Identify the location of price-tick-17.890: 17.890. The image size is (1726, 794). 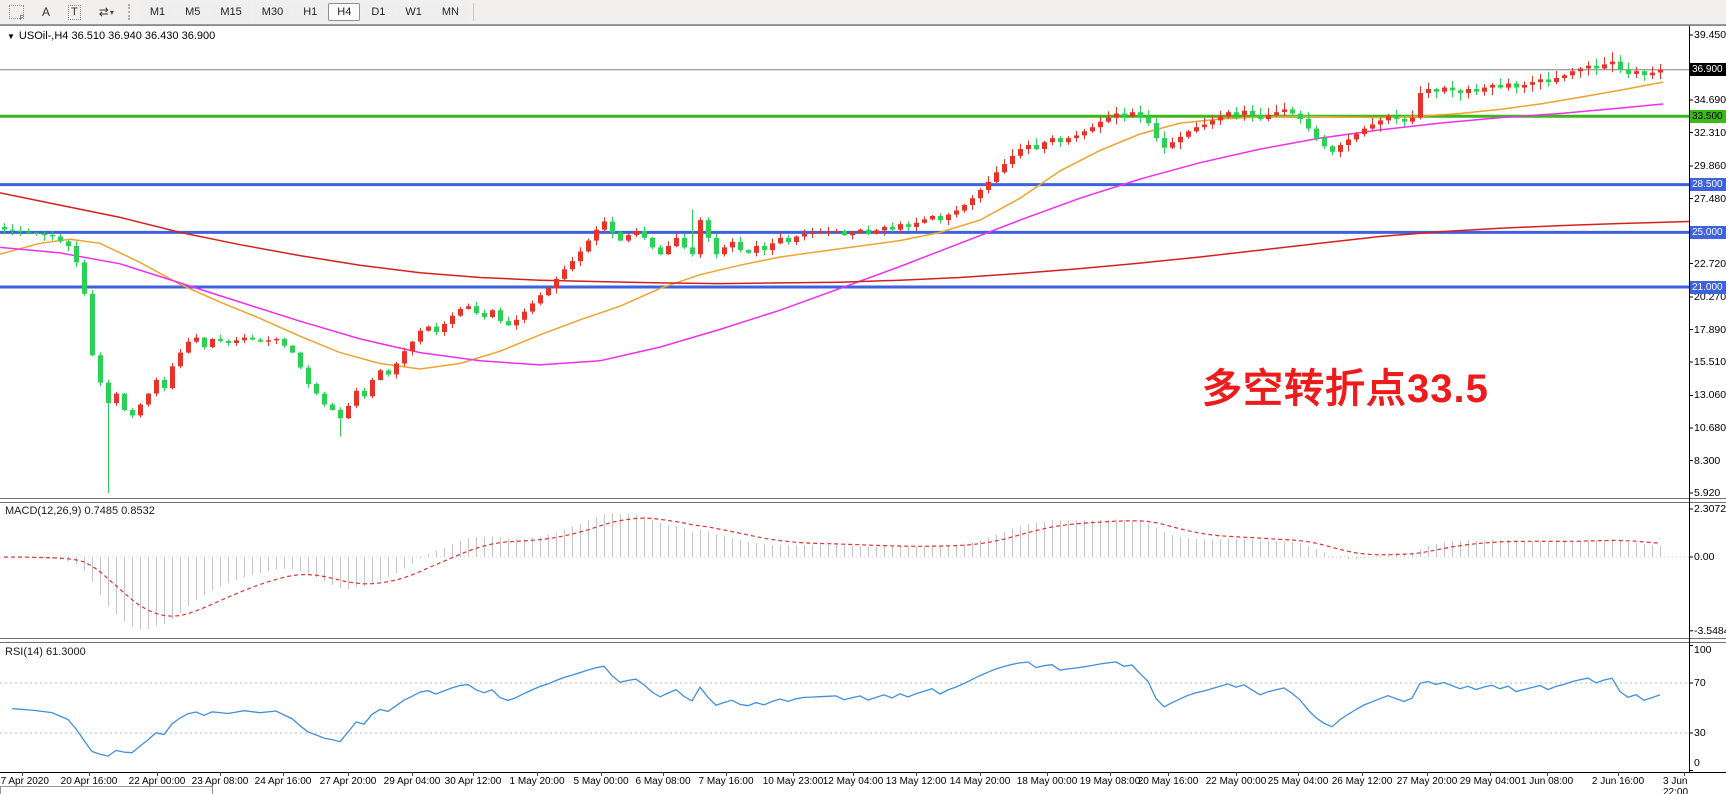
(1710, 329).